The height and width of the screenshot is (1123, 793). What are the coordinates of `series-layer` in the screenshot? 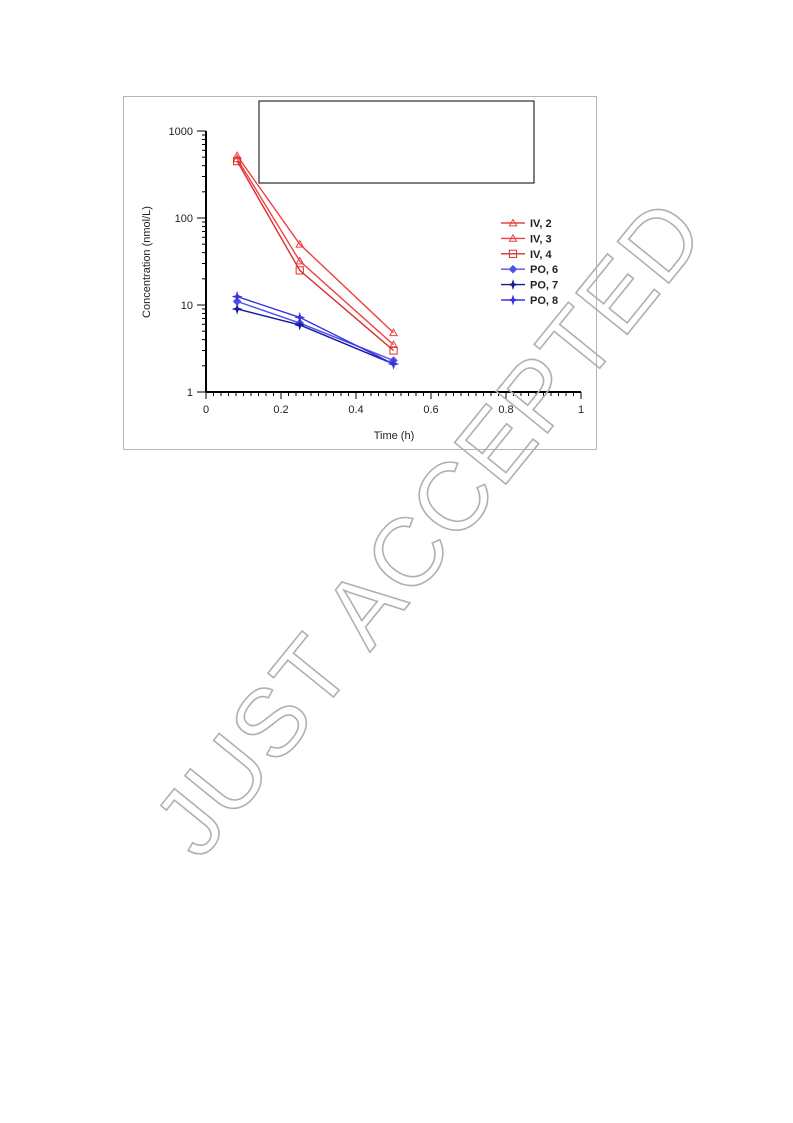 It's located at (315, 260).